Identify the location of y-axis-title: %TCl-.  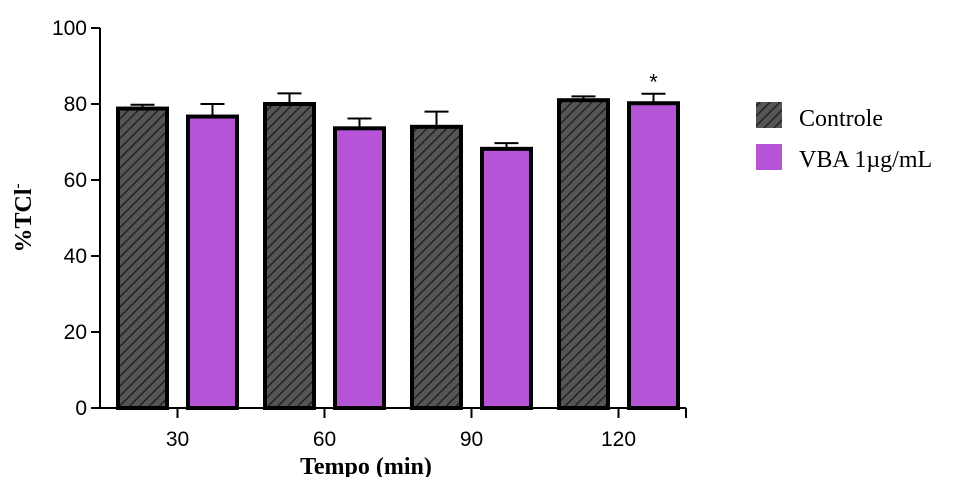
(23, 217).